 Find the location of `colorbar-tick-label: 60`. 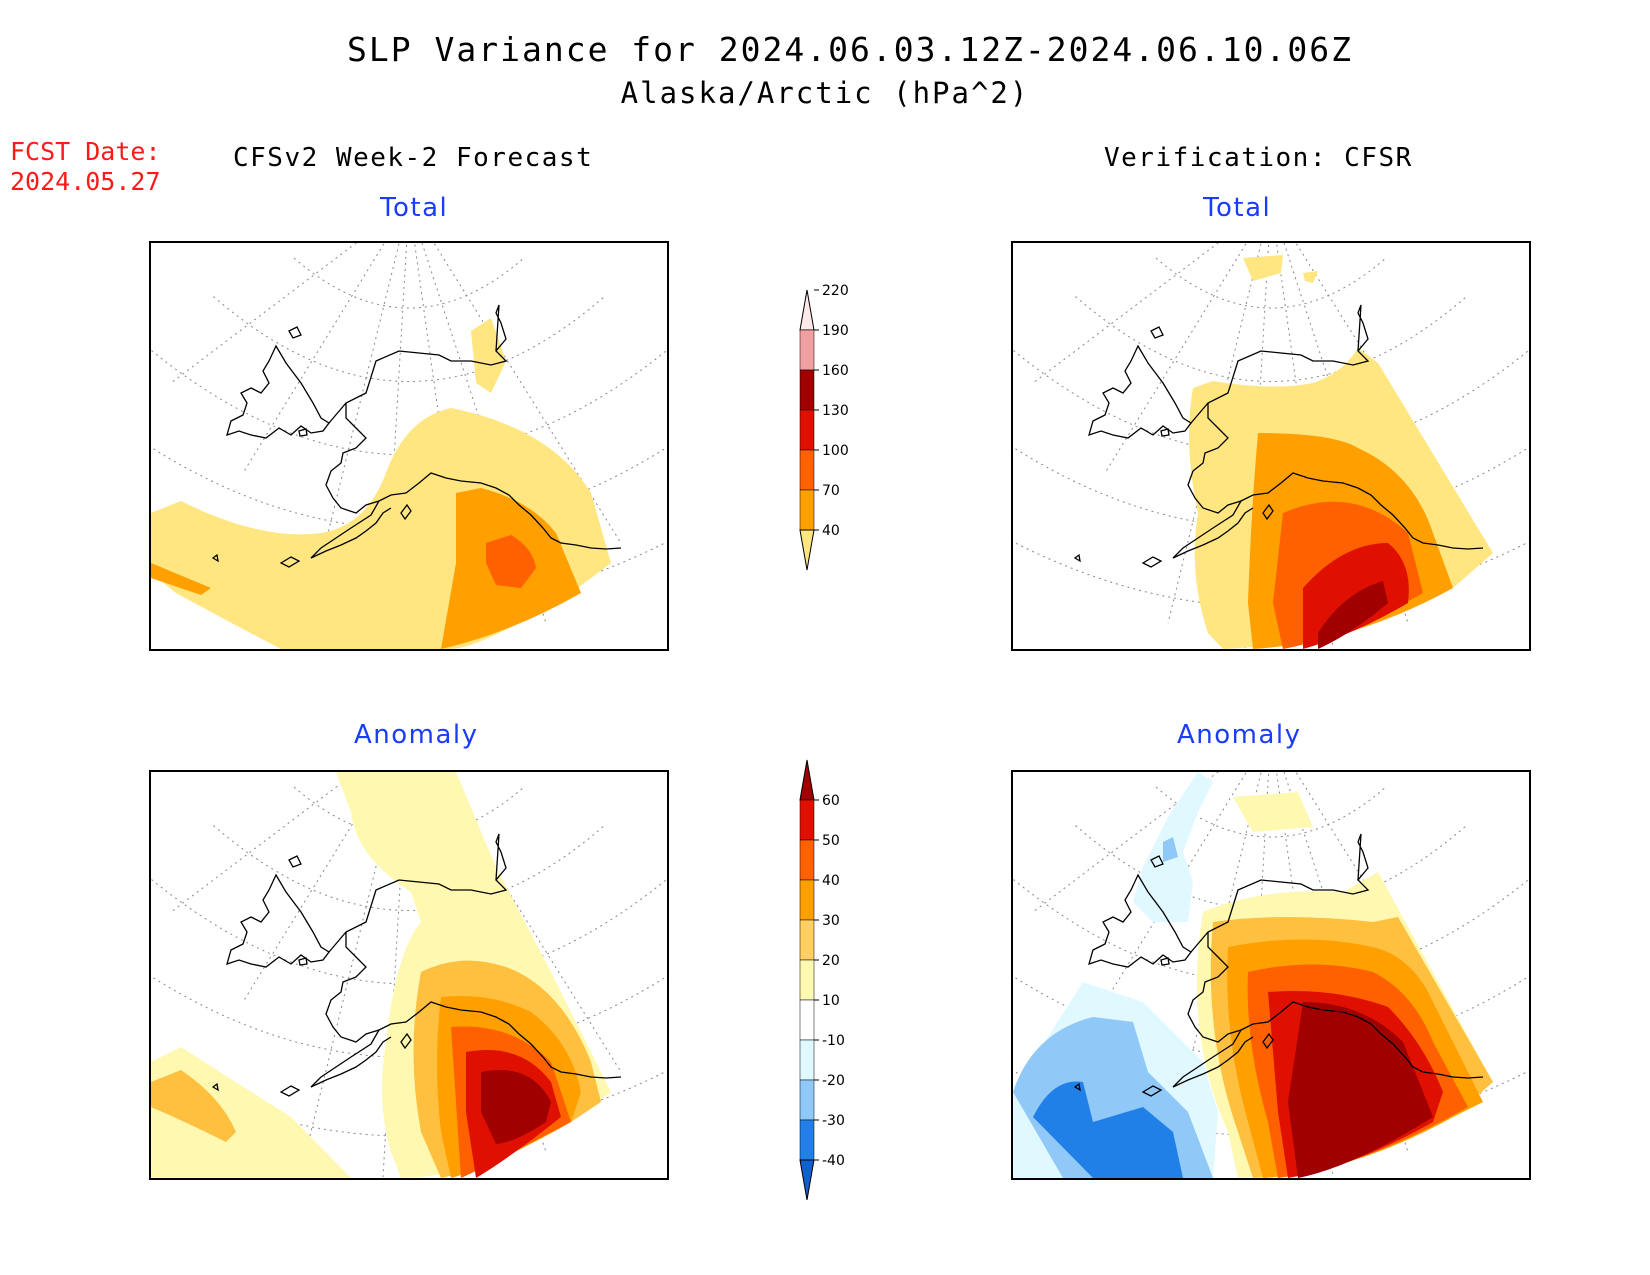

colorbar-tick-label: 60 is located at coordinates (831, 801).